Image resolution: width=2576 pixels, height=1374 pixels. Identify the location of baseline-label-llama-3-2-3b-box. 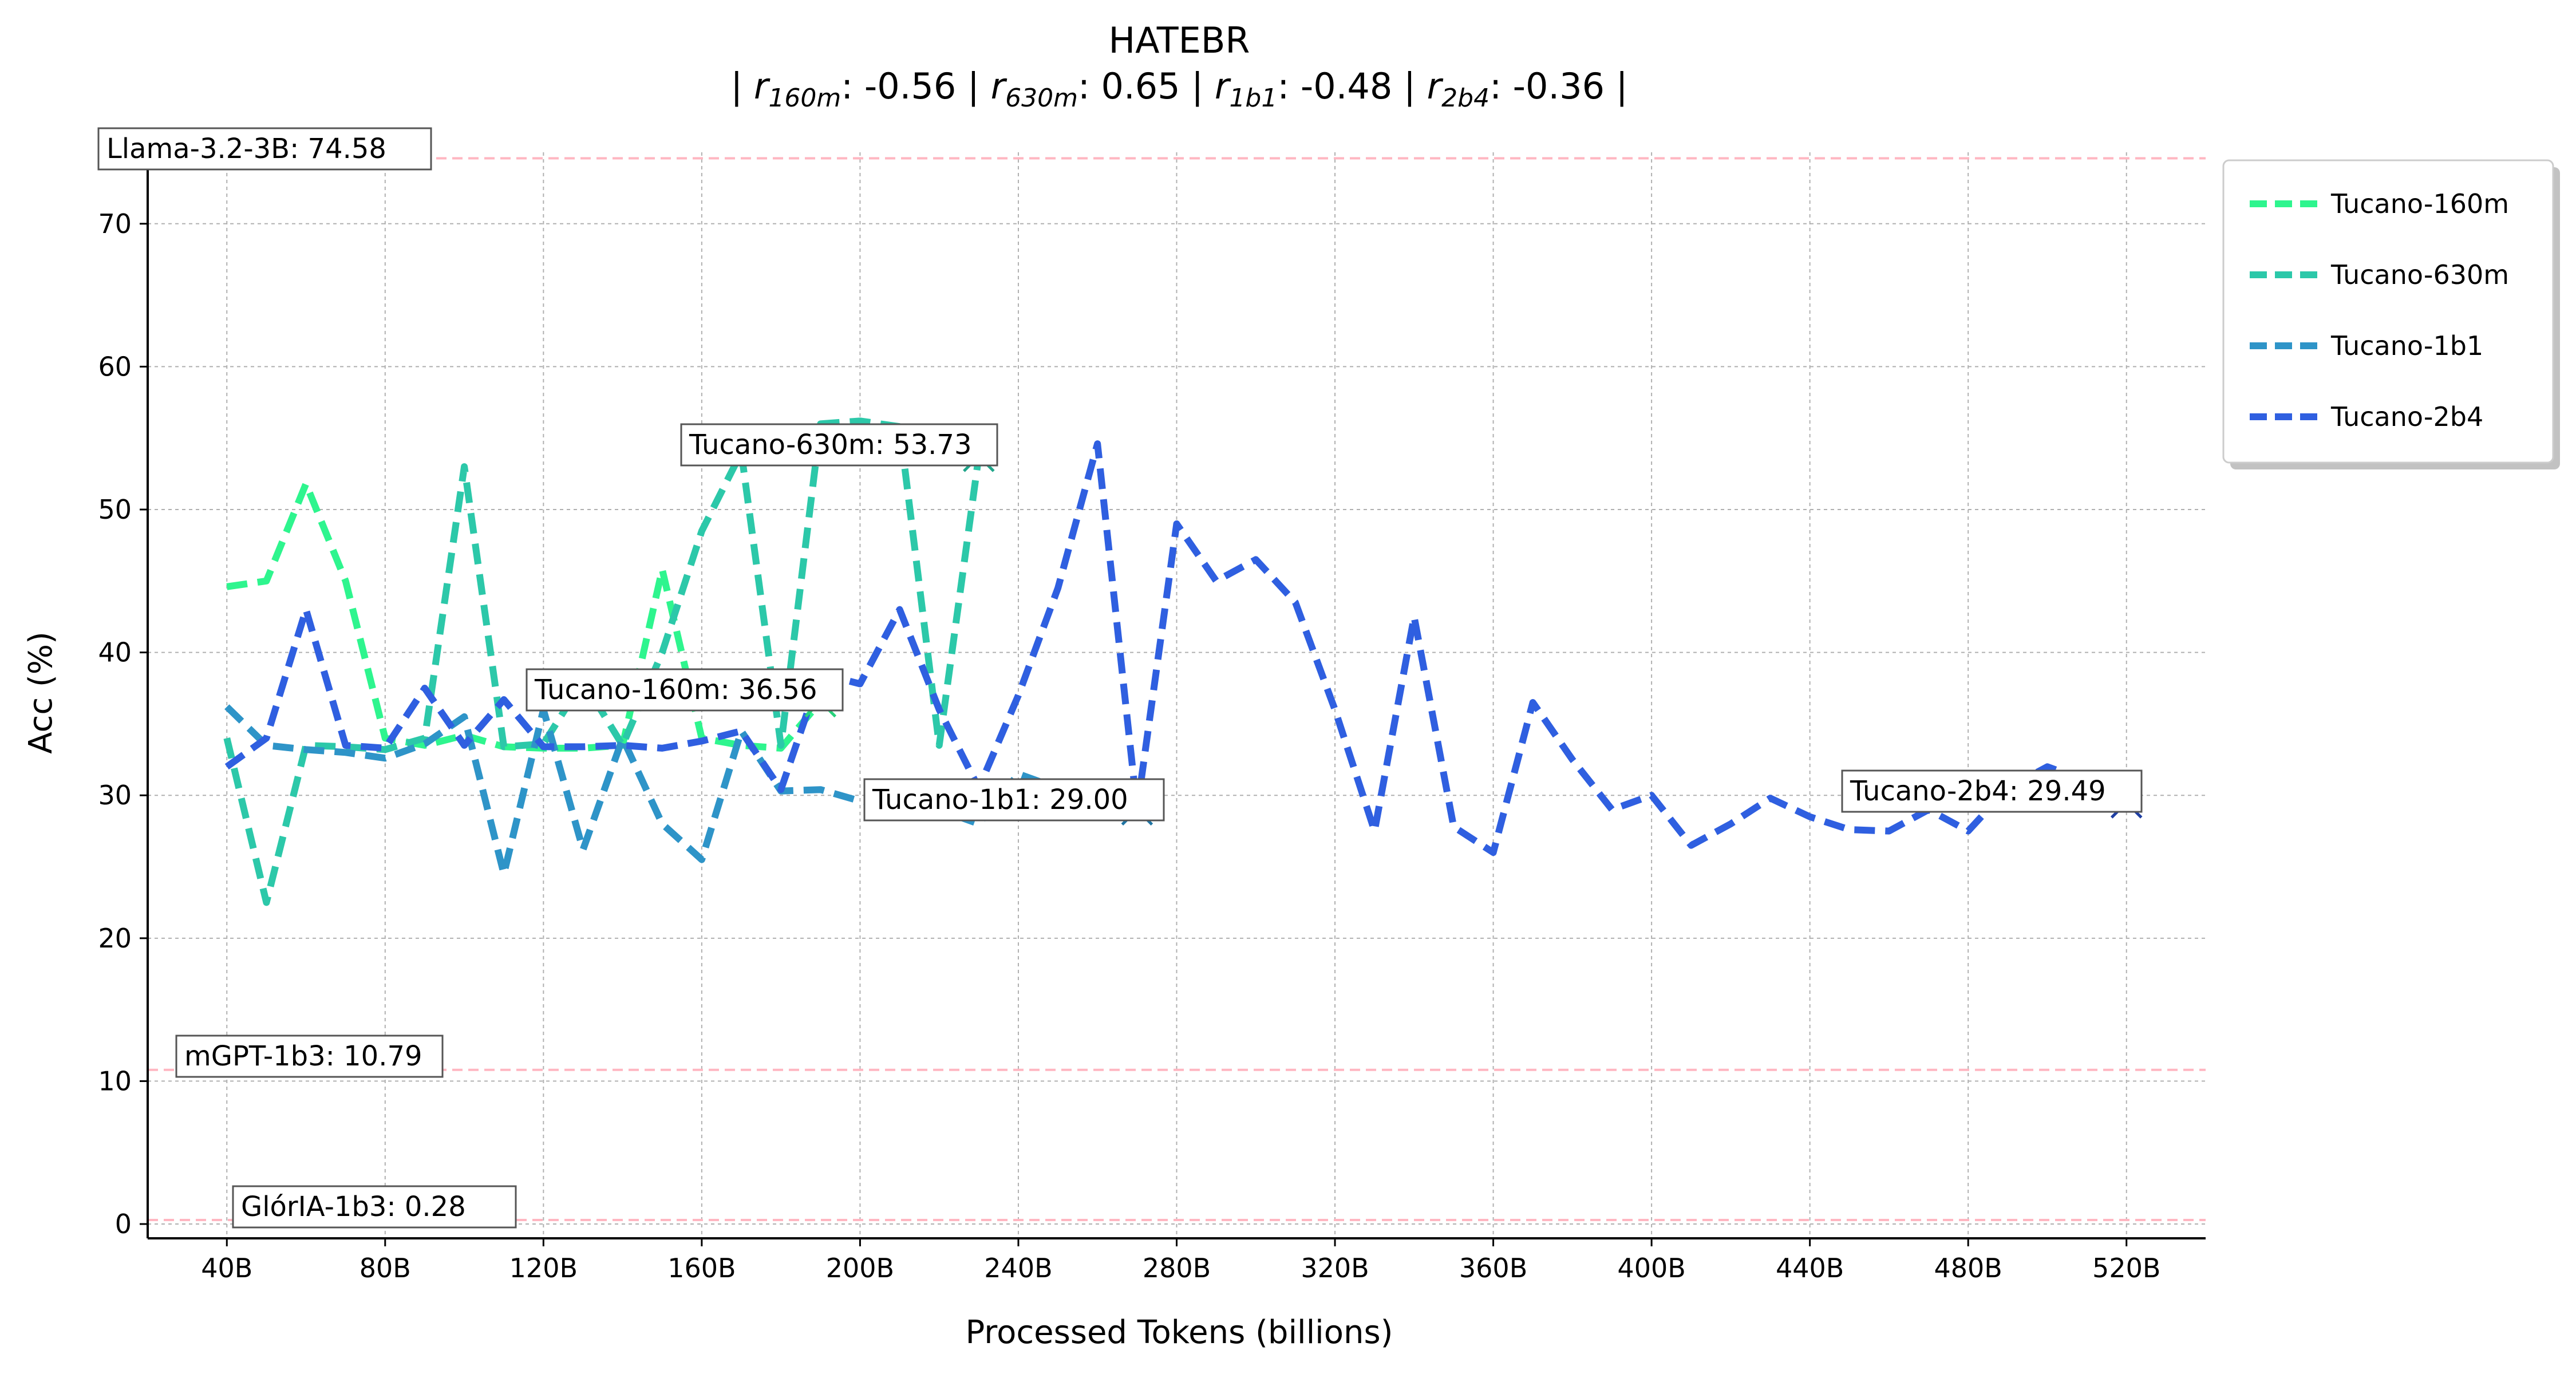
(264, 149).